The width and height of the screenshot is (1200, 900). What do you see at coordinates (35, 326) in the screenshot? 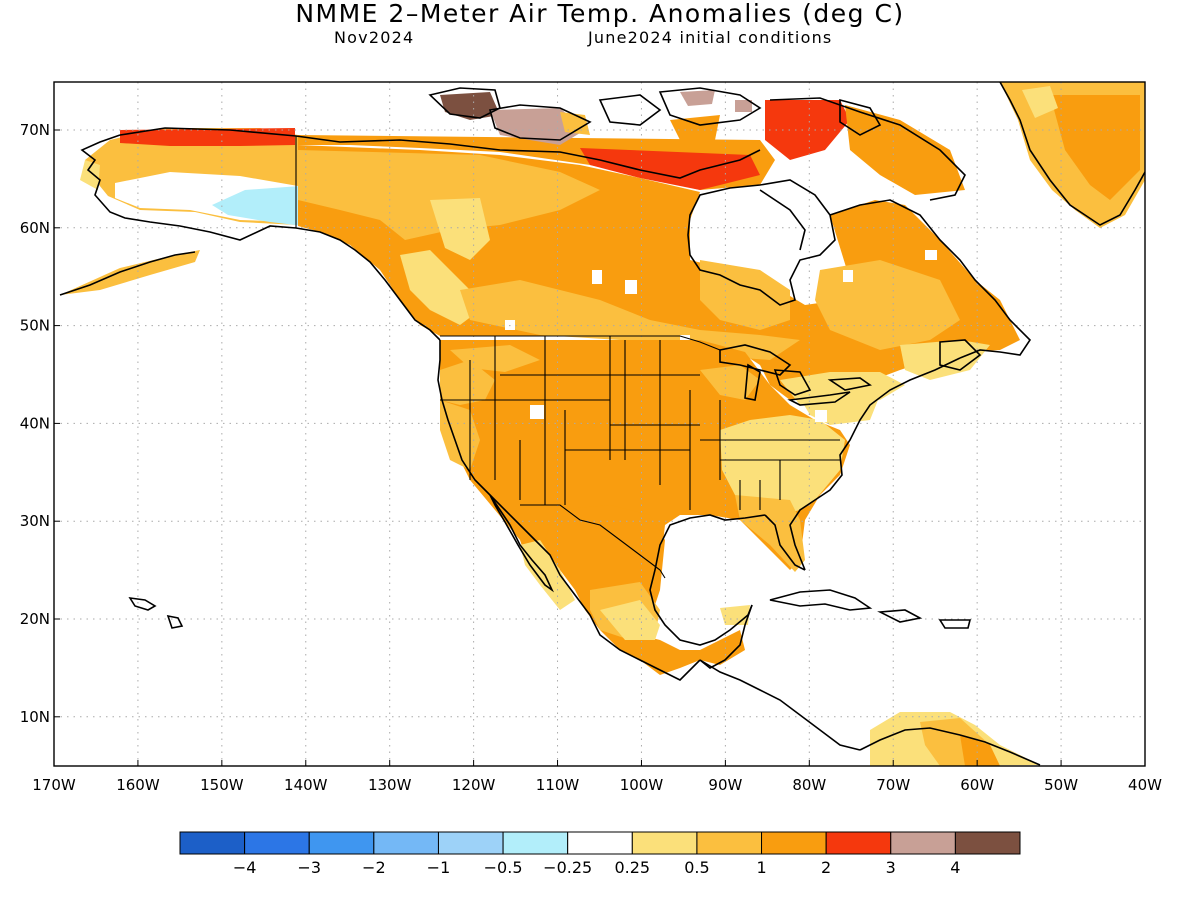
I see `lat-tick-label: 50N` at bounding box center [35, 326].